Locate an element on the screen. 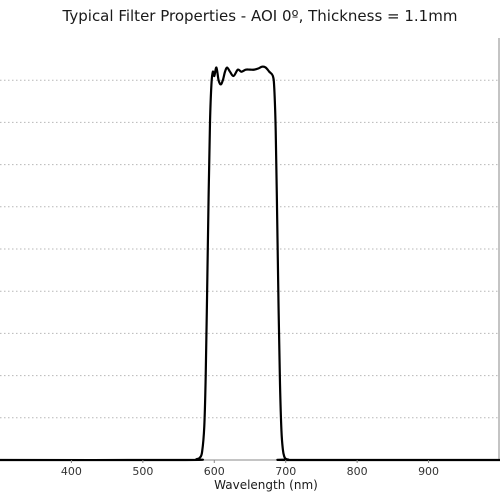 This screenshot has width=500, height=500. x-tick-label: 700 is located at coordinates (285, 471).